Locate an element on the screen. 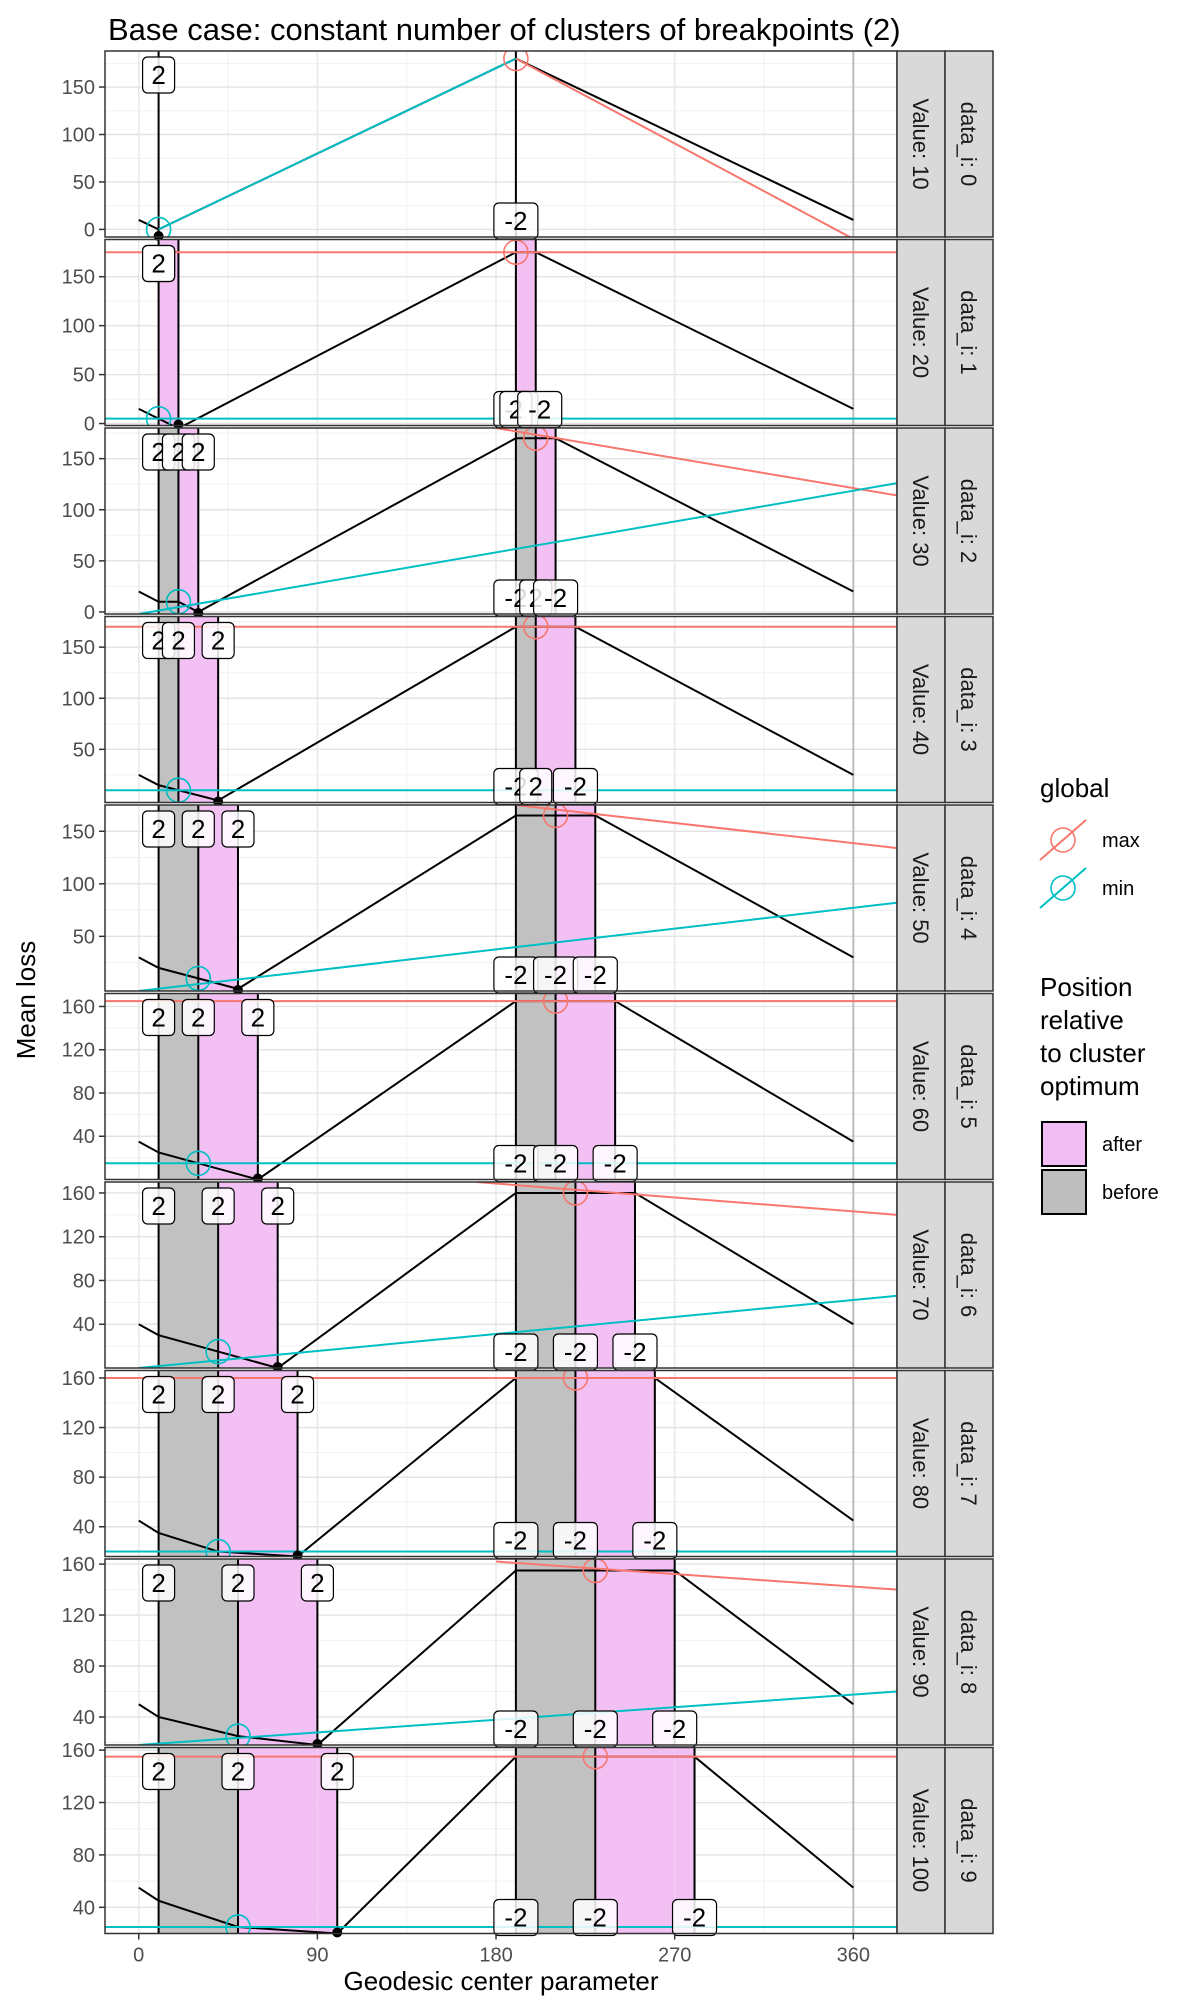  strip-data-label: data_i: 7 is located at coordinates (968, 1463).